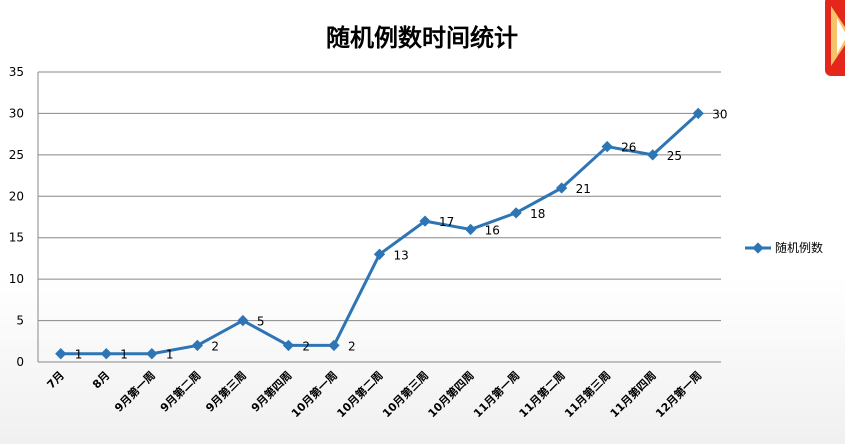 The height and width of the screenshot is (444, 845). I want to click on chart-title: 随机例数时间统计, so click(422, 38).